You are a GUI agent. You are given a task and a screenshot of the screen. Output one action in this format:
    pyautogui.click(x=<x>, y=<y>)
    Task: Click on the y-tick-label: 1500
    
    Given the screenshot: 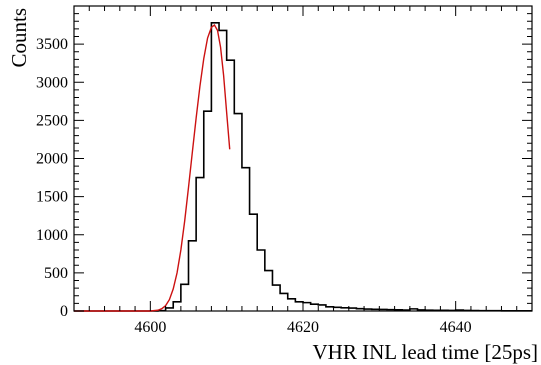 What is the action you would take?
    pyautogui.click(x=52, y=197)
    